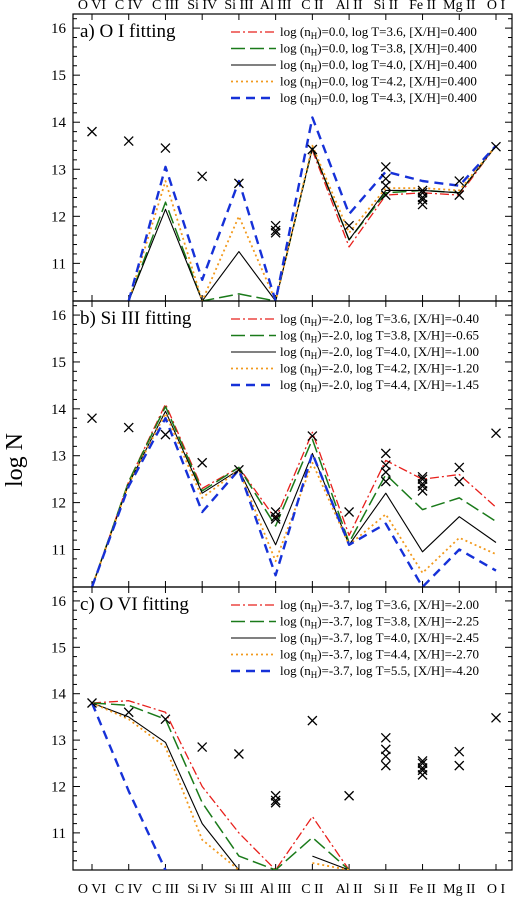 The image size is (520, 898). What do you see at coordinates (59, 695) in the screenshot?
I see `y-tick-label: 14` at bounding box center [59, 695].